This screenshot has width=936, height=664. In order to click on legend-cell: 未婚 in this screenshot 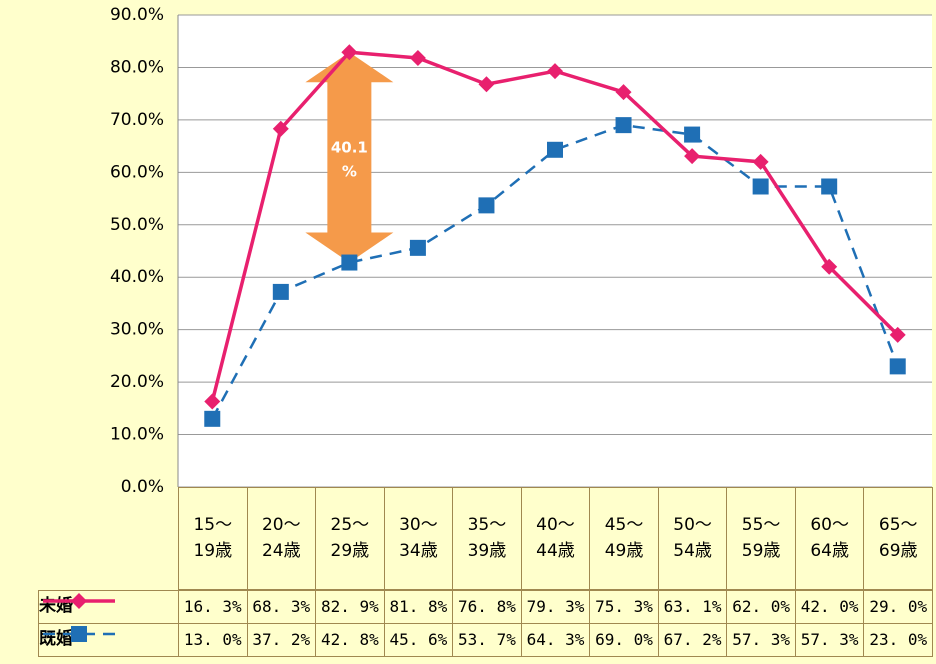, I will do `click(108, 607)`.